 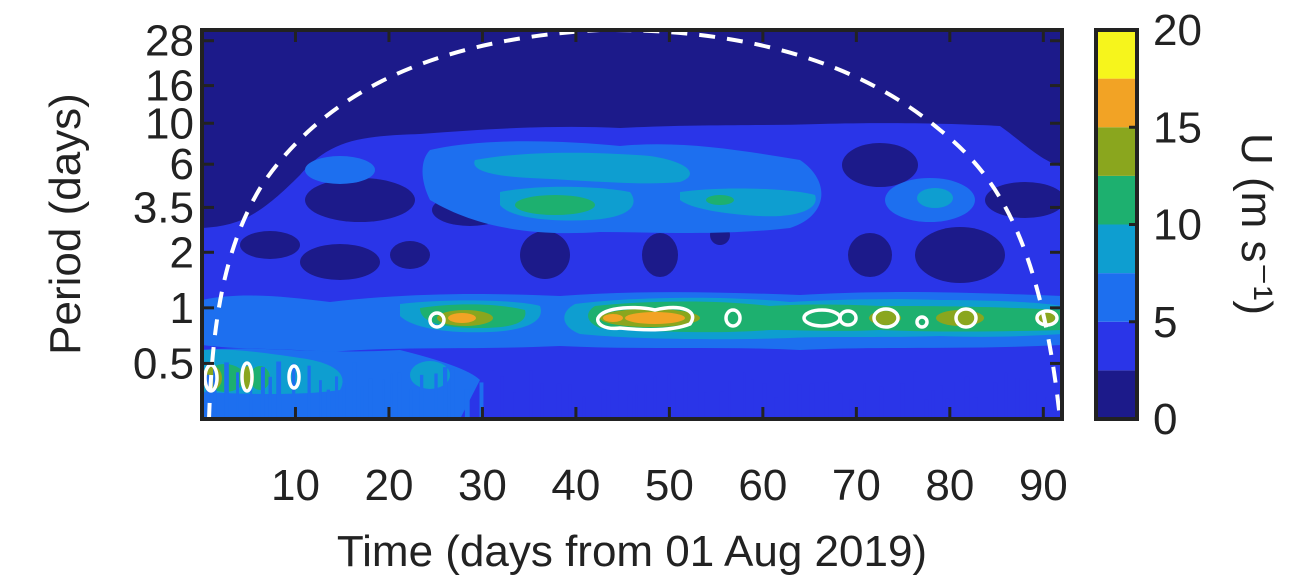 What do you see at coordinates (632, 390) in the screenshot?
I see `high-frequency-streaks` at bounding box center [632, 390].